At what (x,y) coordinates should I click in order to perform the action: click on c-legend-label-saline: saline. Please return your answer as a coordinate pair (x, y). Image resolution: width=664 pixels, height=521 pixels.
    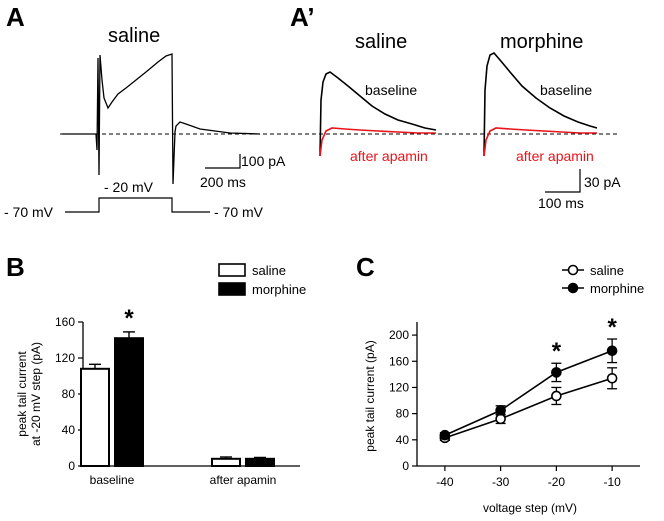
    Looking at the image, I should click on (607, 270).